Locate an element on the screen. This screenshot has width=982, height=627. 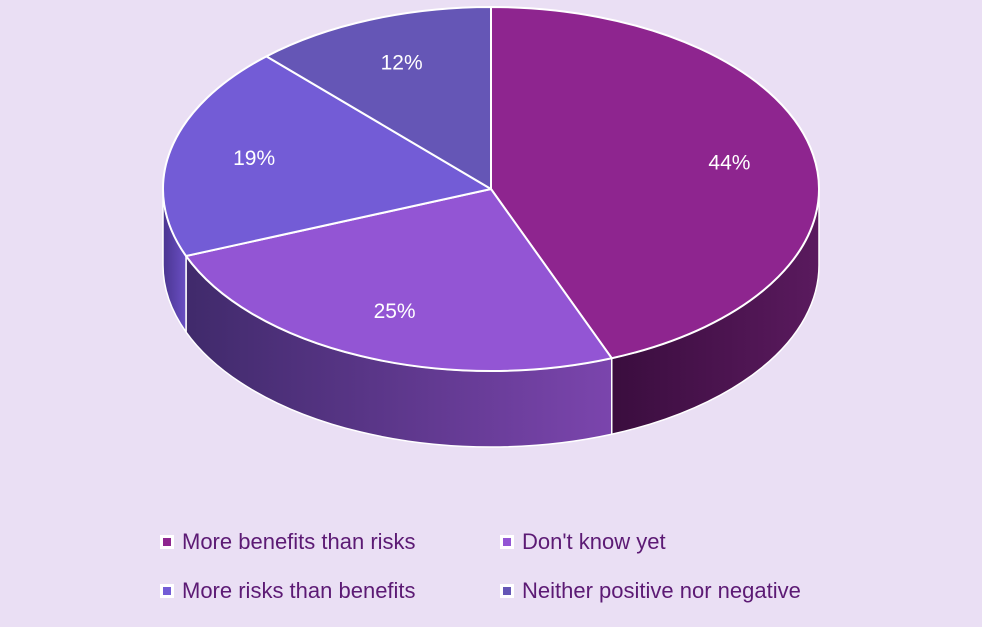
legend-label: Neither positive nor negative is located at coordinates (661, 590).